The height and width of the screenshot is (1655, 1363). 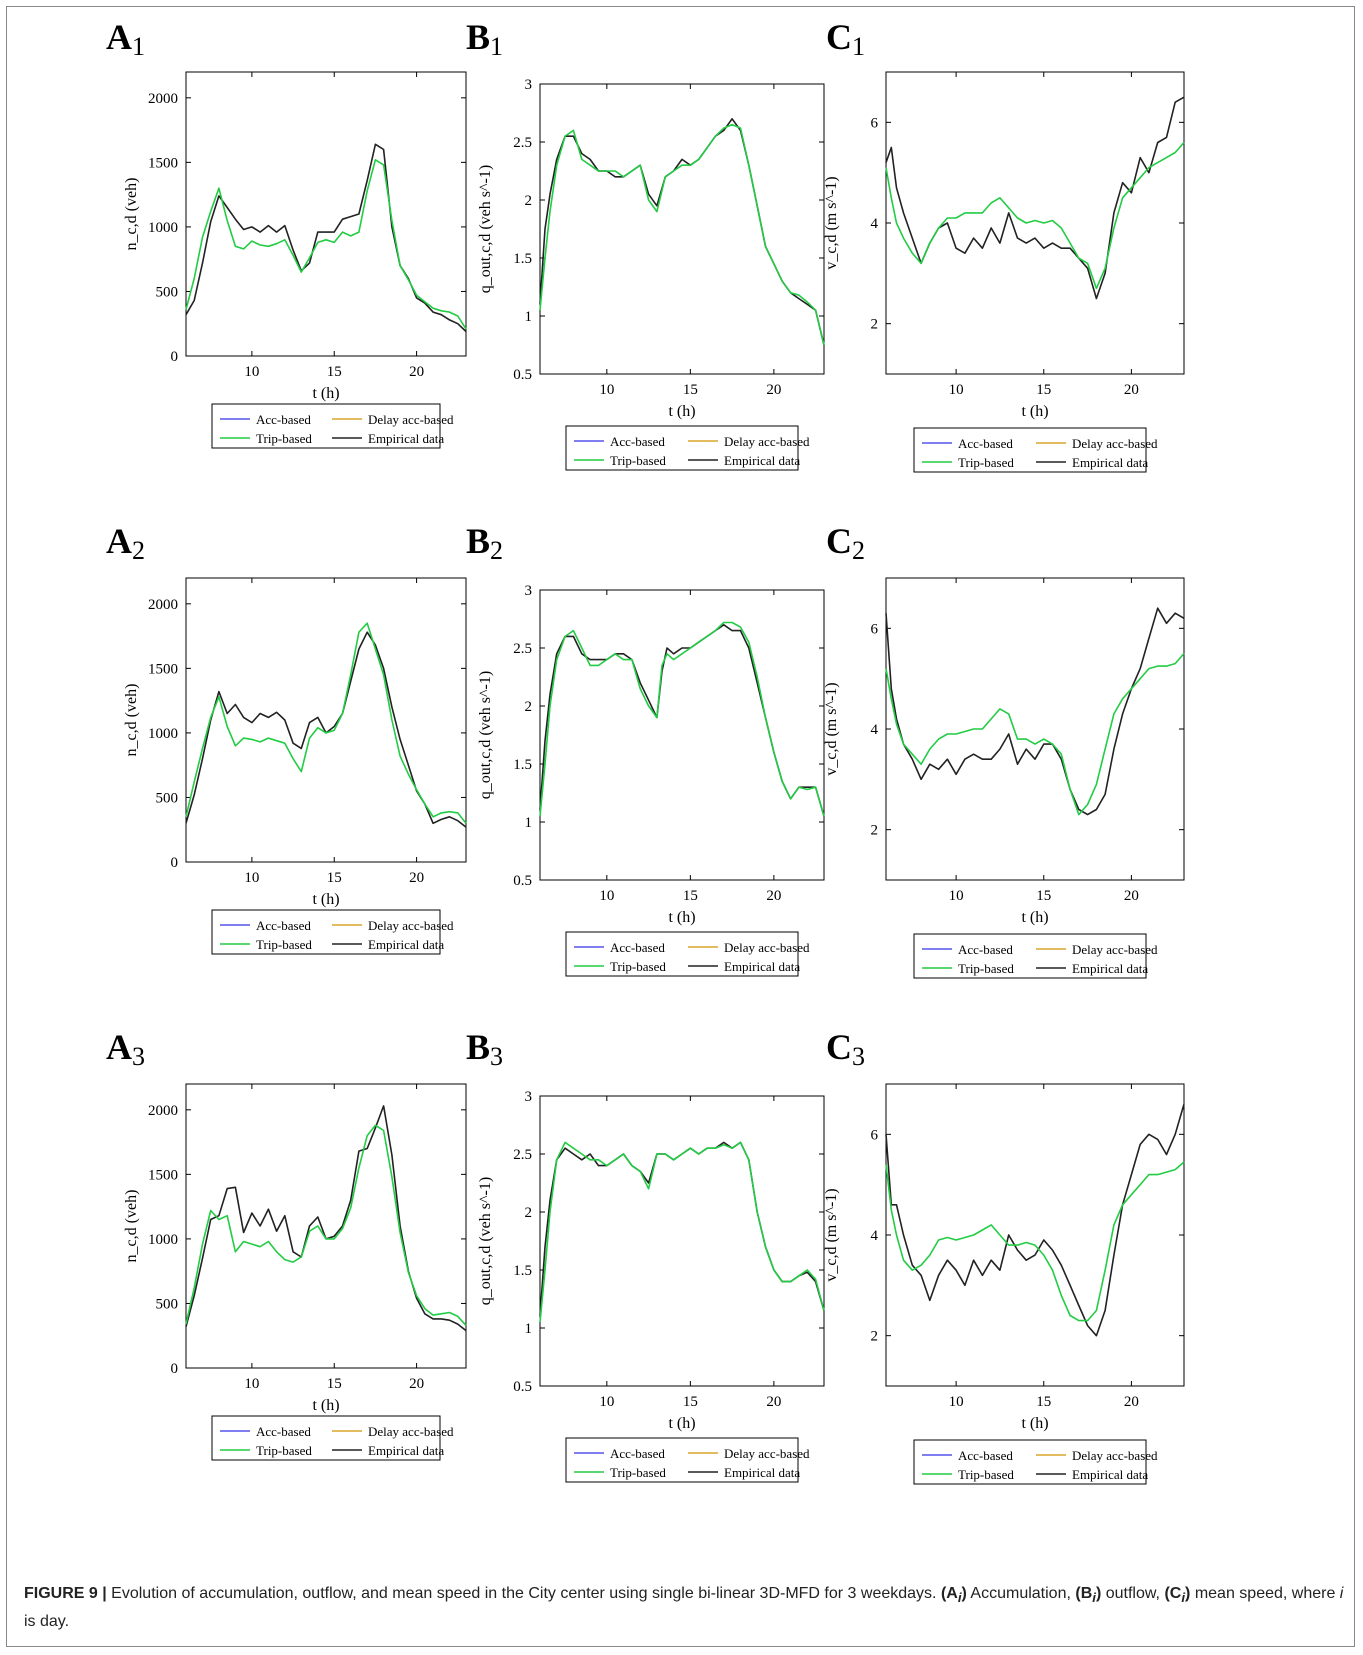 What do you see at coordinates (1035, 729) in the screenshot?
I see `plot-frame-c2` at bounding box center [1035, 729].